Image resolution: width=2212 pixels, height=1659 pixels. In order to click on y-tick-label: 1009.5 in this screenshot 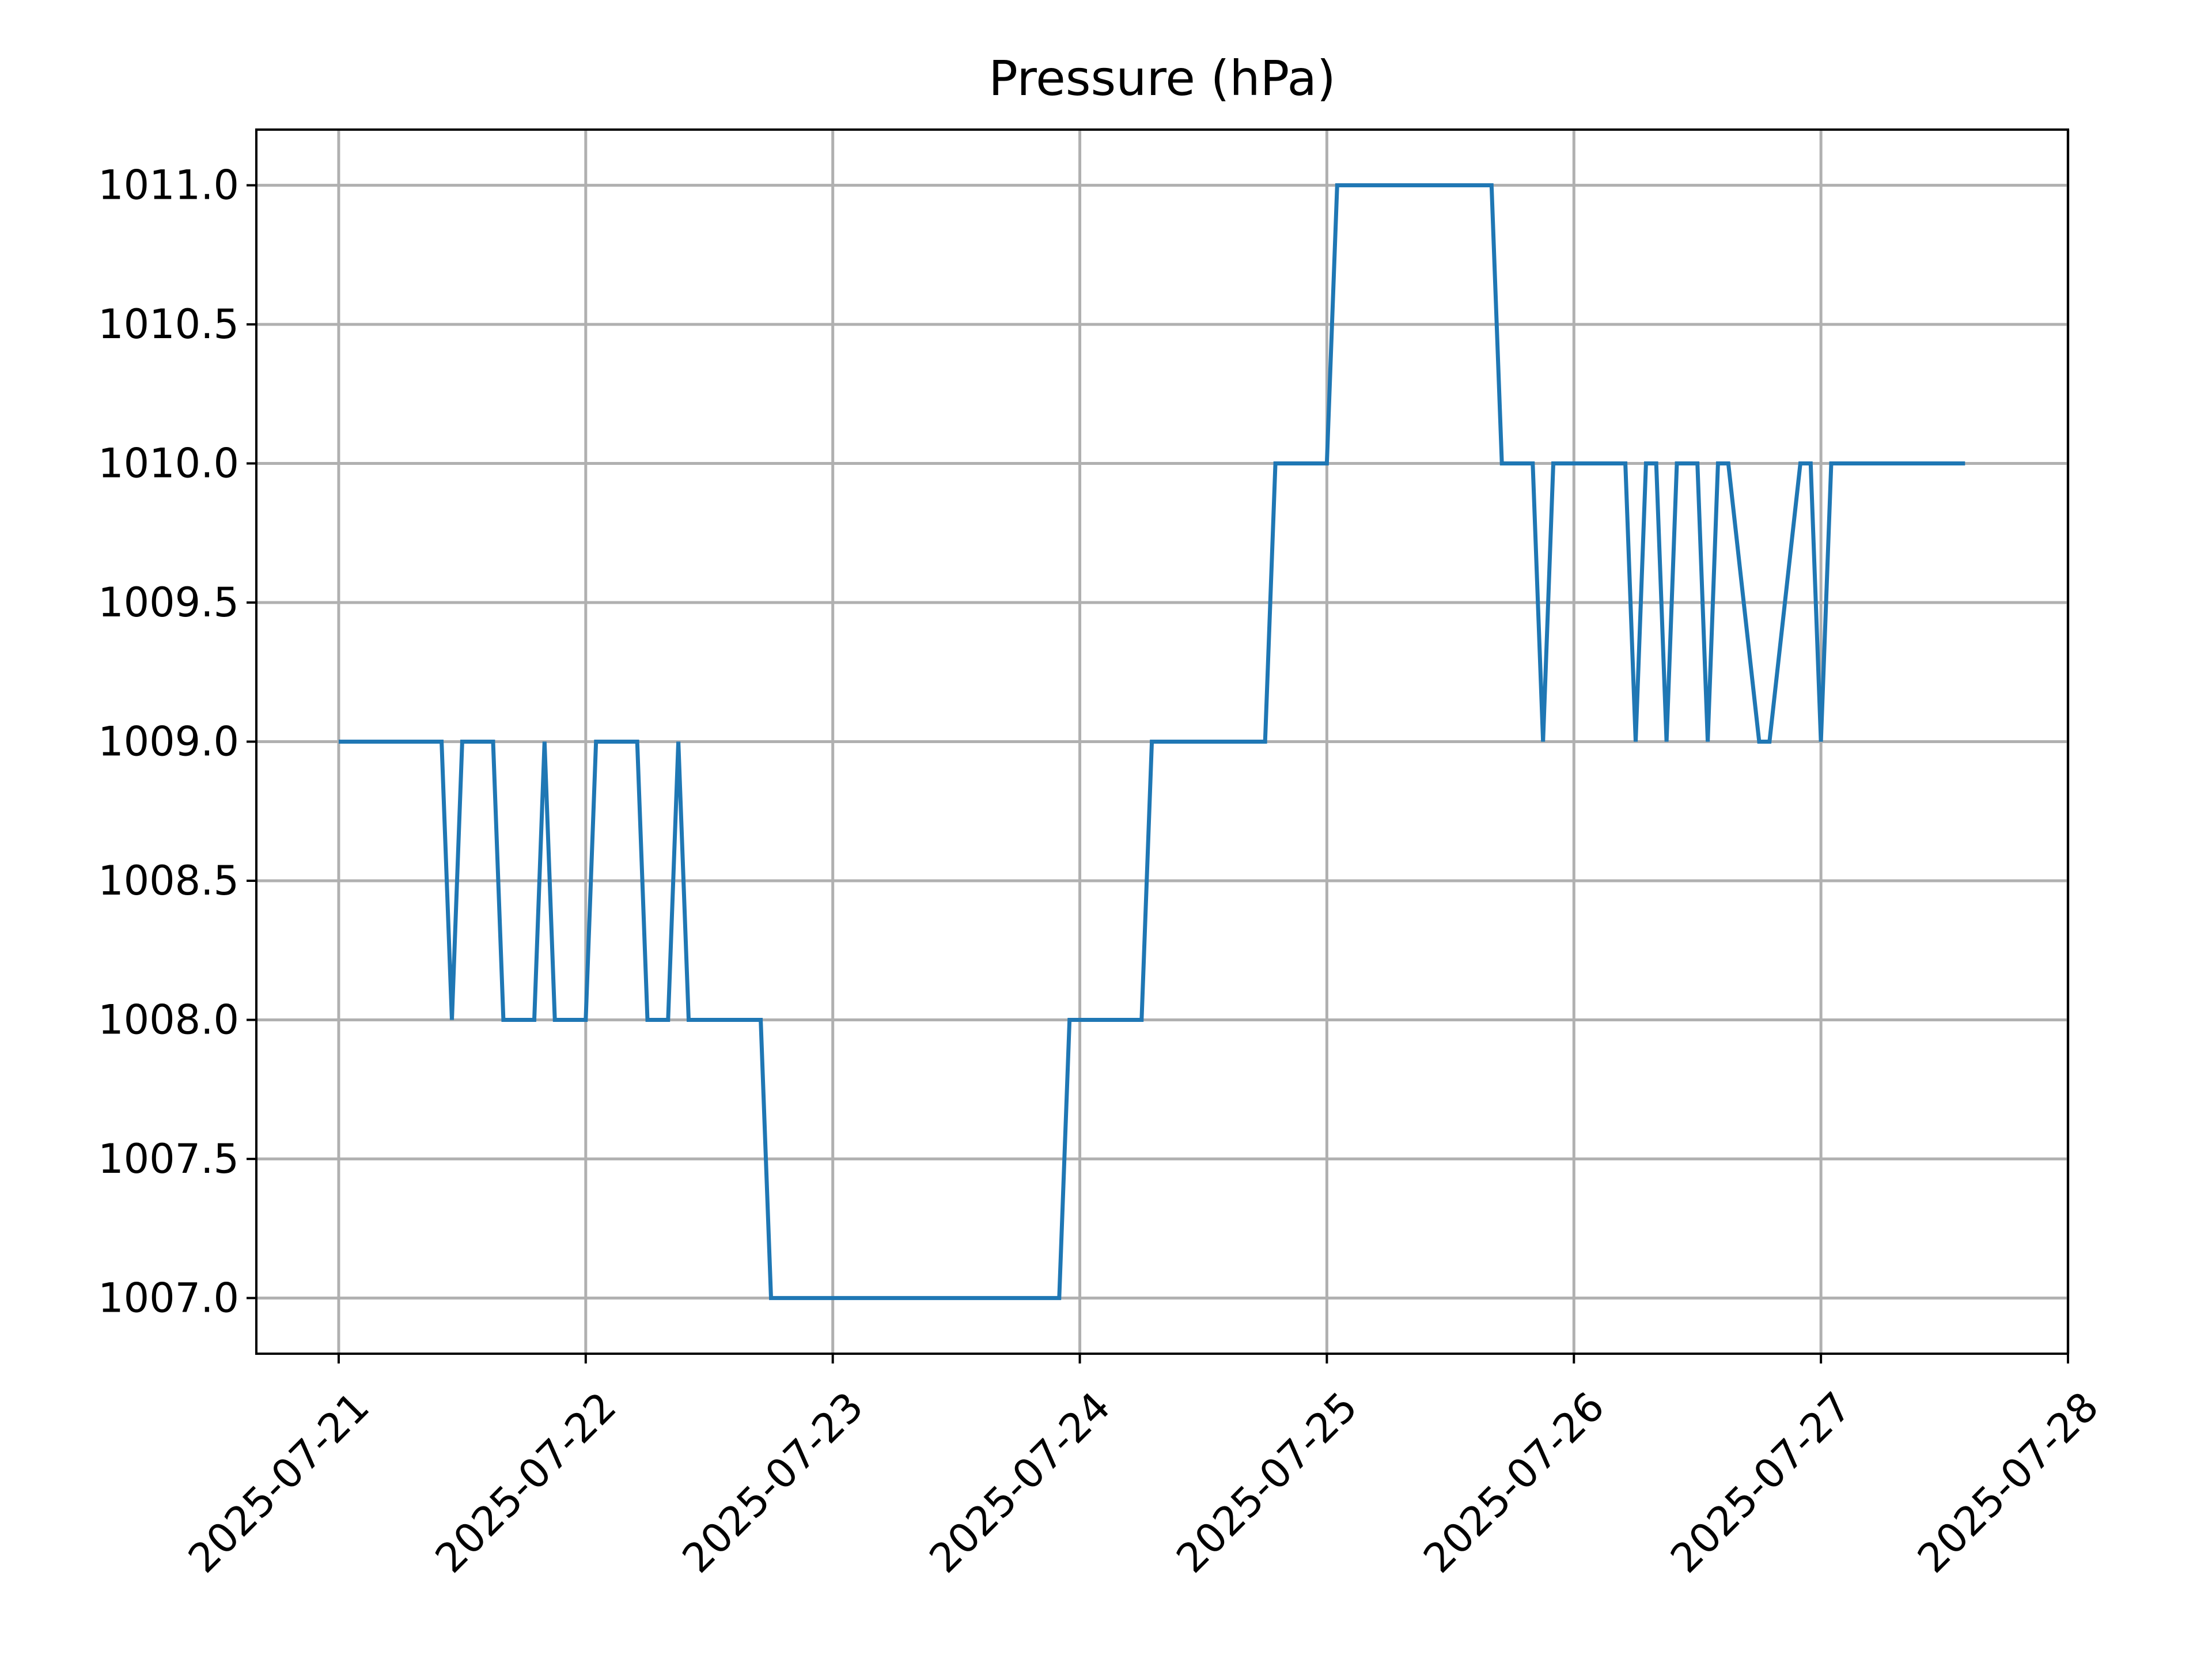, I will do `click(168, 602)`.